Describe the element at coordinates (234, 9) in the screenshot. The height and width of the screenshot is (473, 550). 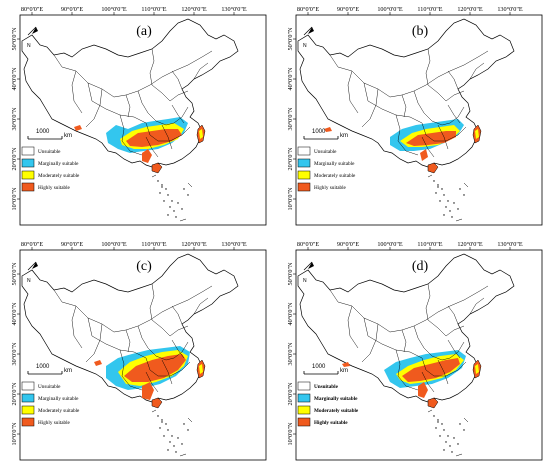
I see `longitude-label: 130°0'0"E` at that location.